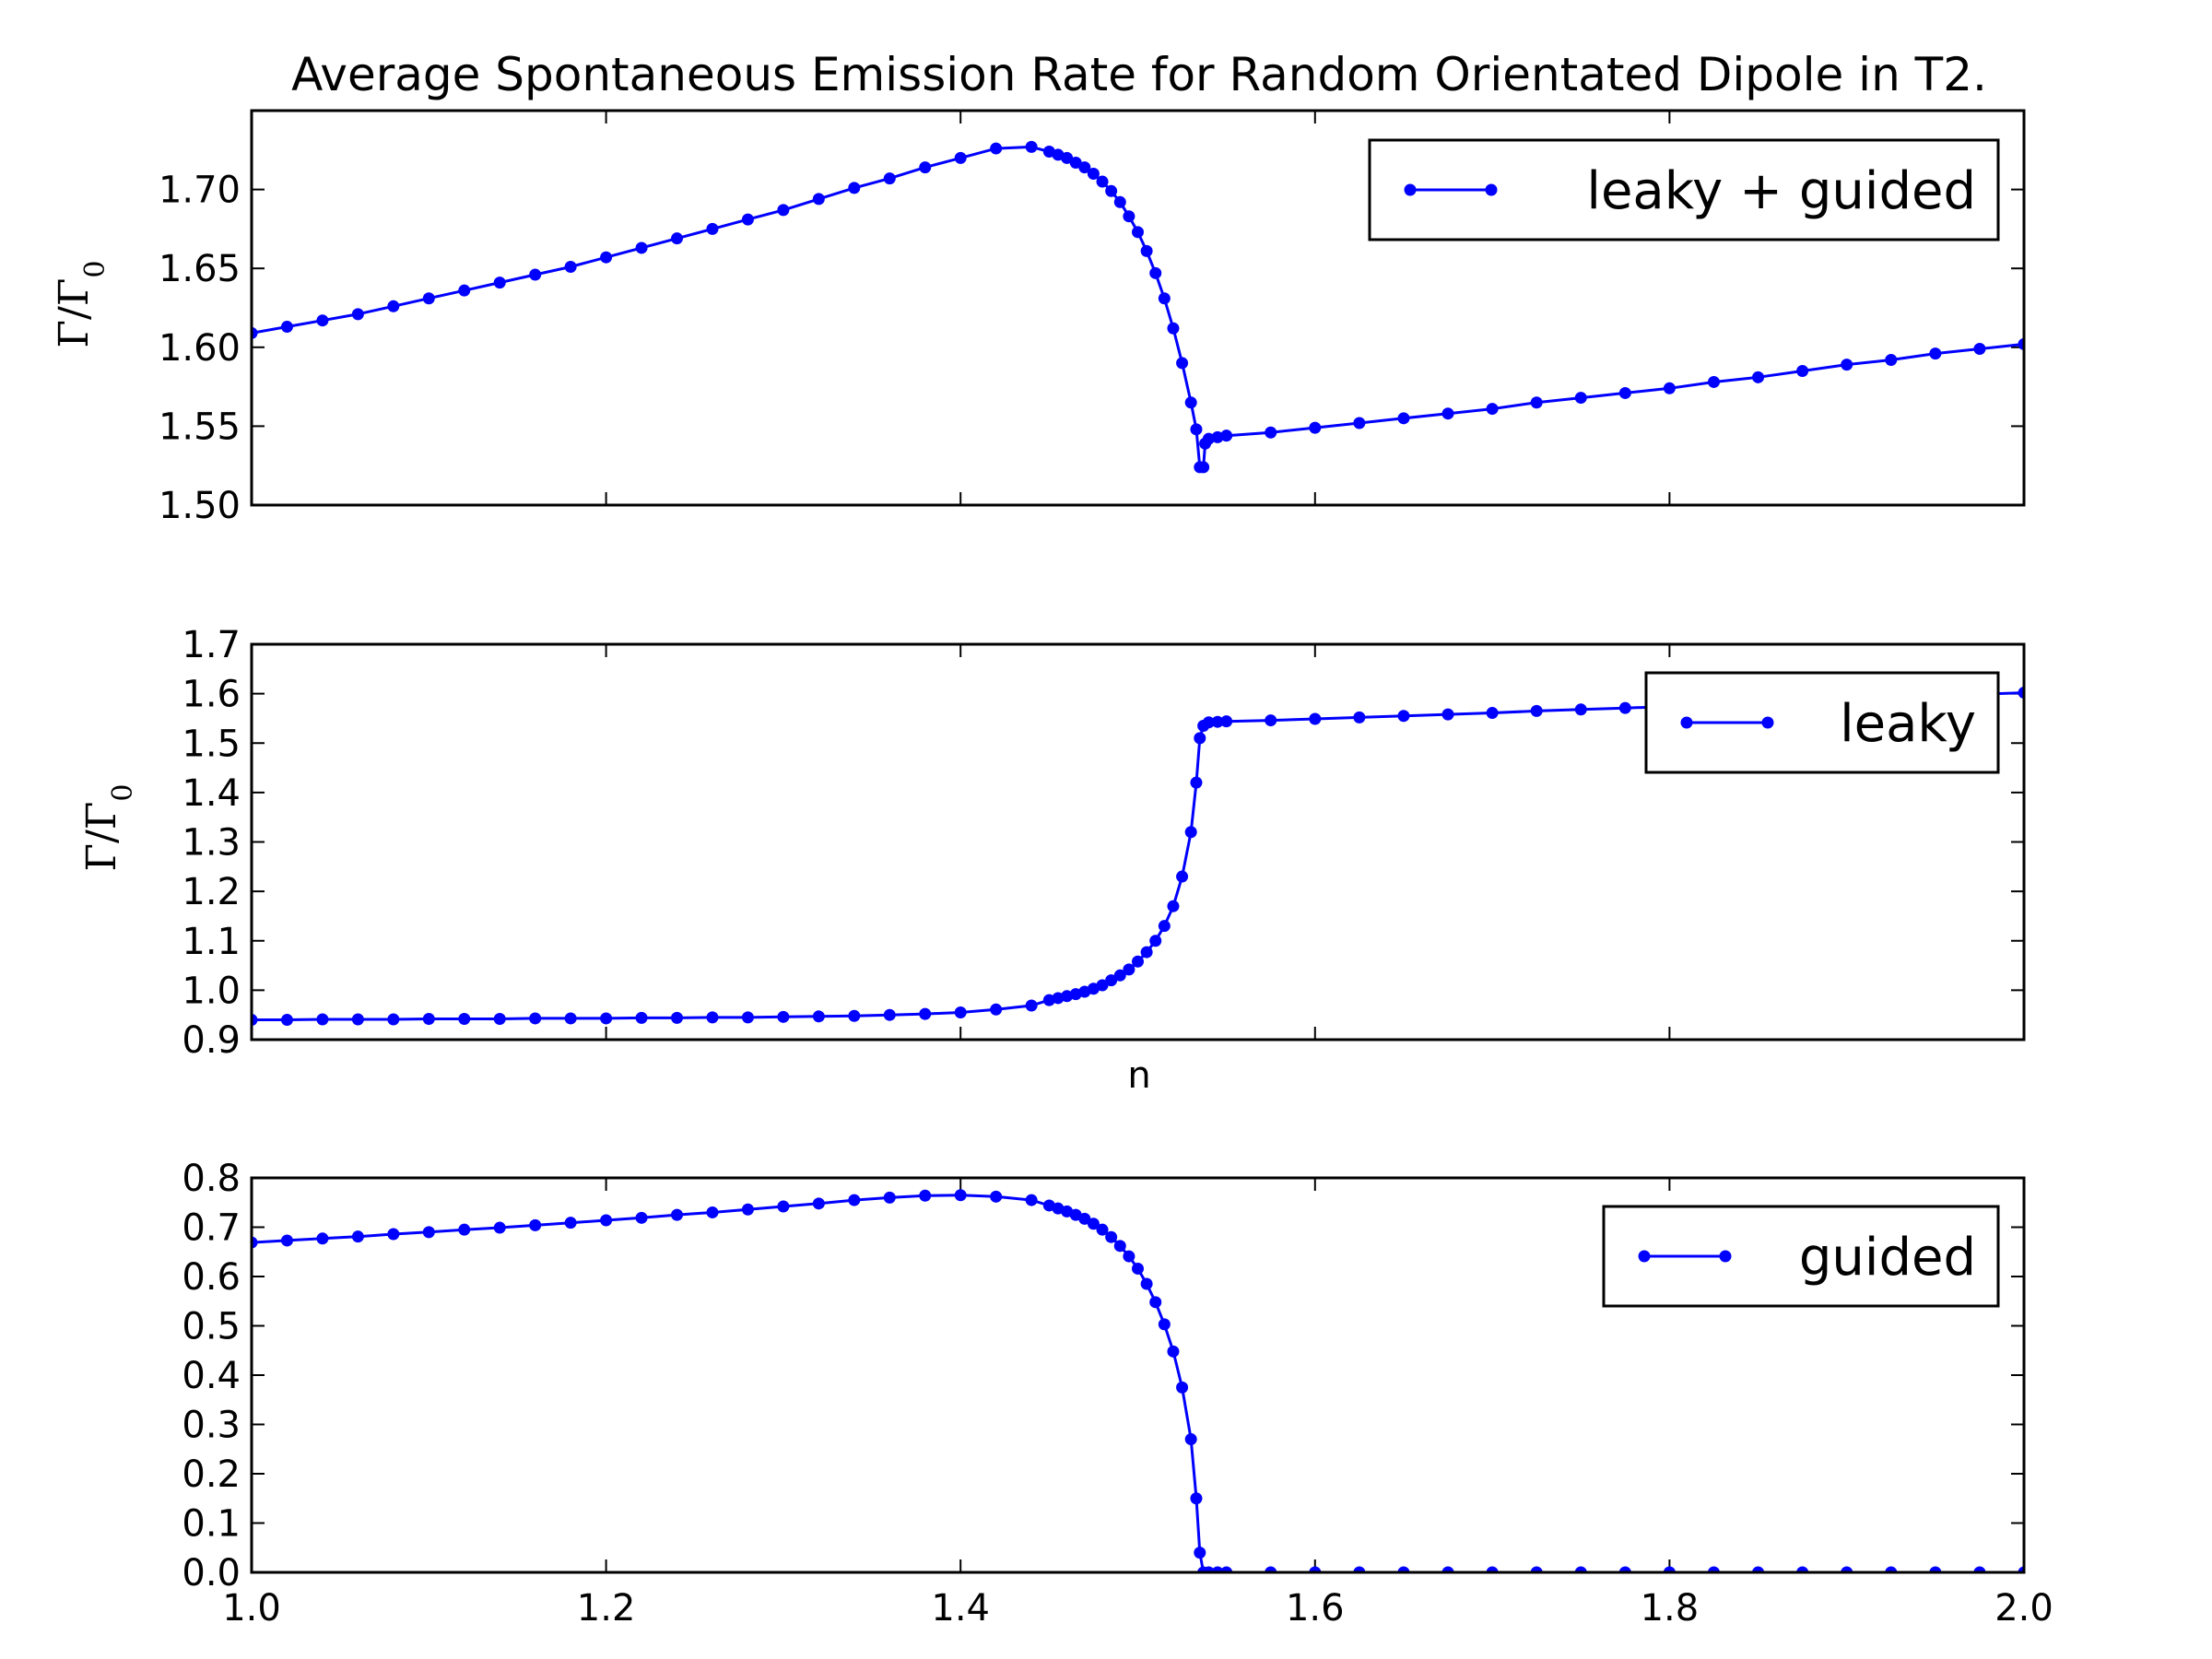 Image resolution: width=2212 pixels, height=1659 pixels. Describe the element at coordinates (211, 695) in the screenshot. I see `y-tick-label: 1.6` at that location.